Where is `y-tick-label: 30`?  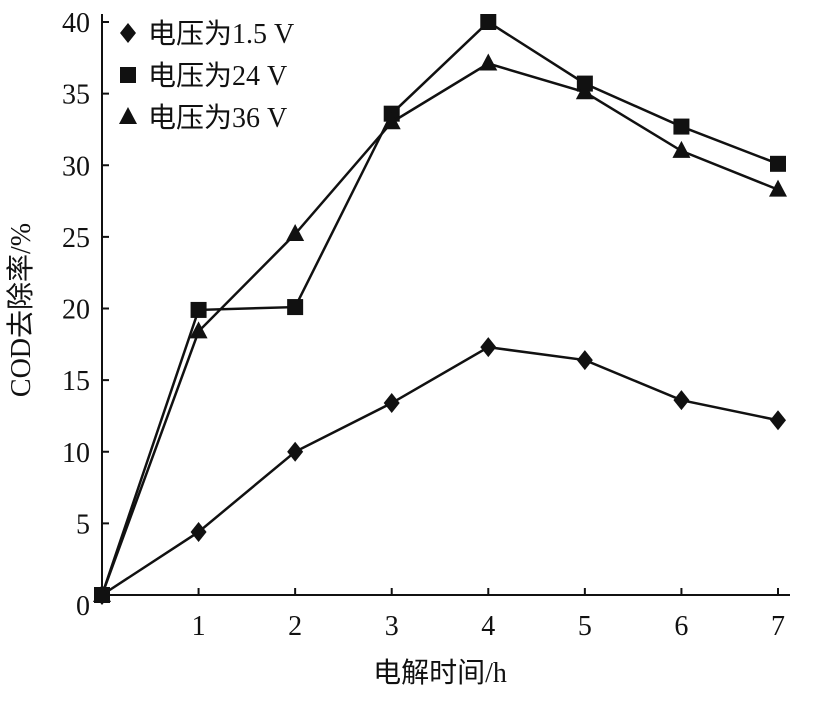 y-tick-label: 30 is located at coordinates (76, 166).